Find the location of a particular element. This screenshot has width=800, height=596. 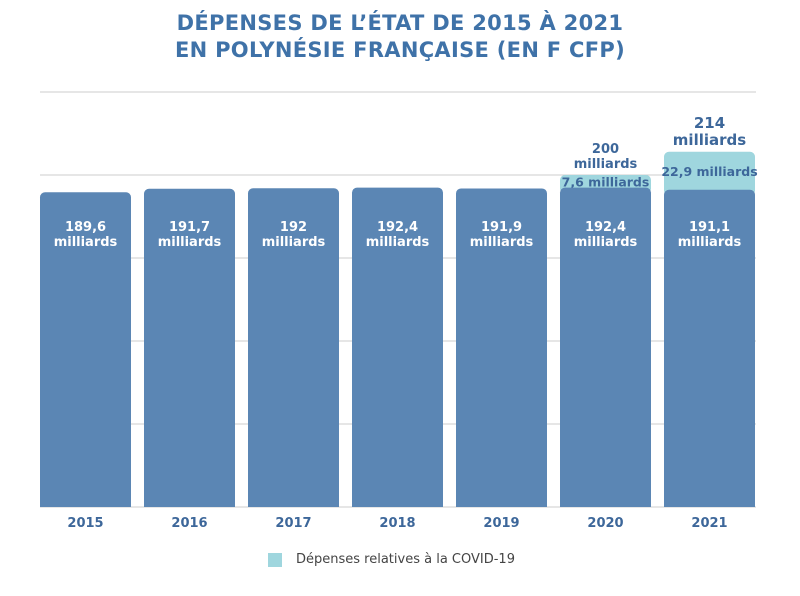

bar-label-value-2016: 191,7 is located at coordinates (189, 227).